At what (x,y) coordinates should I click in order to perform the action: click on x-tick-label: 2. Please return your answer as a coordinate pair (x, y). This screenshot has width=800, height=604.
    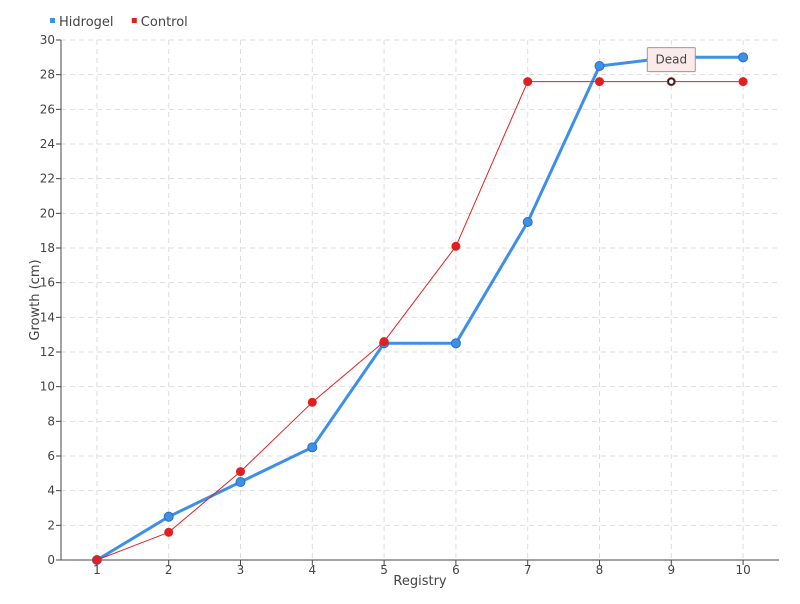
    Looking at the image, I should click on (169, 570).